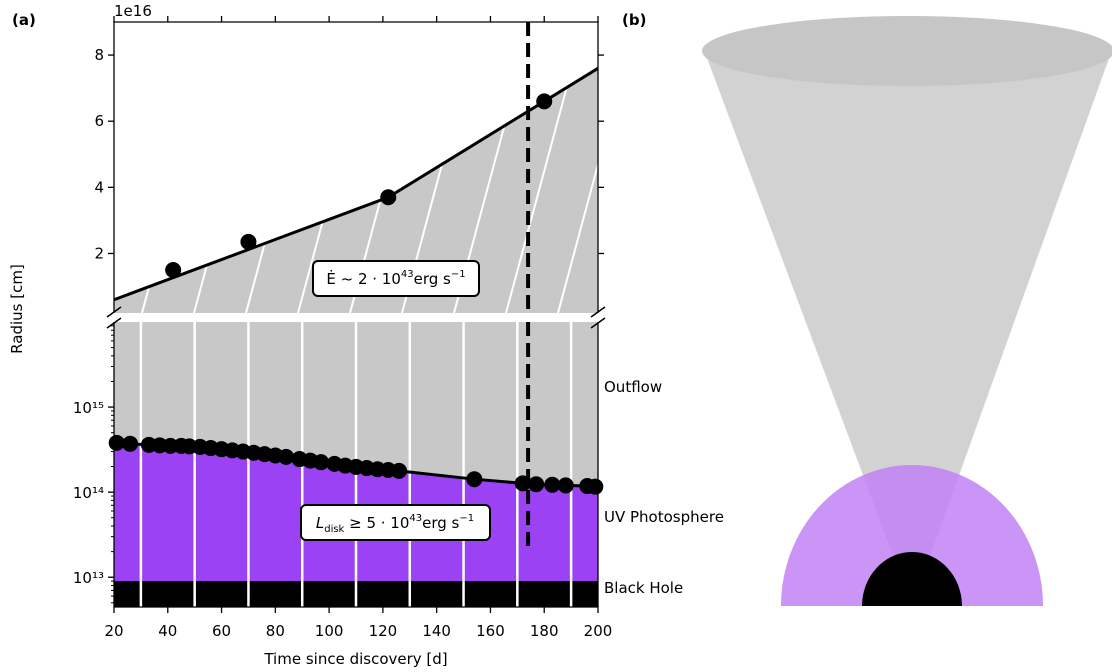 This screenshot has height=672, width=1112. I want to click on x-tick-label: 180, so click(544, 631).